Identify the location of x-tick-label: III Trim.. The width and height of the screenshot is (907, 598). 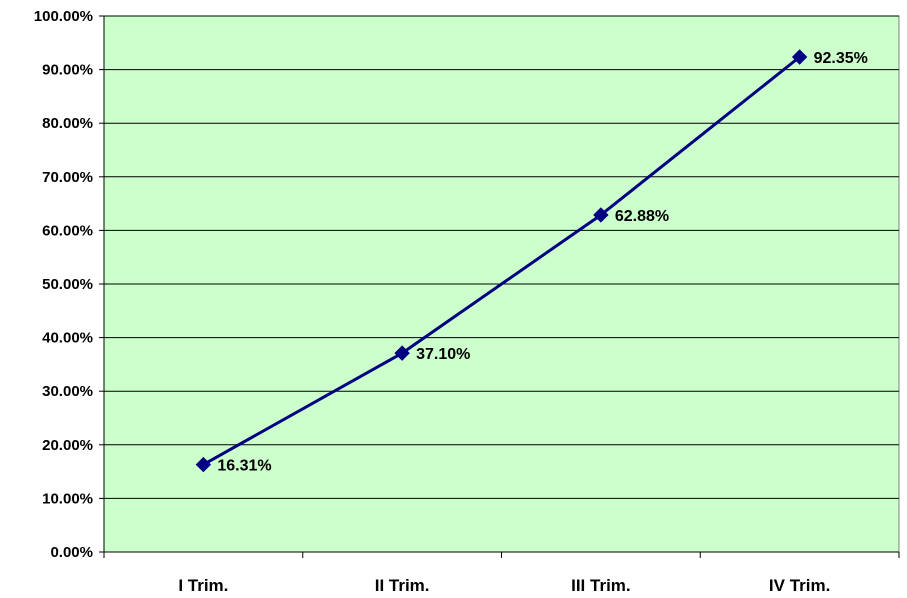
(601, 585).